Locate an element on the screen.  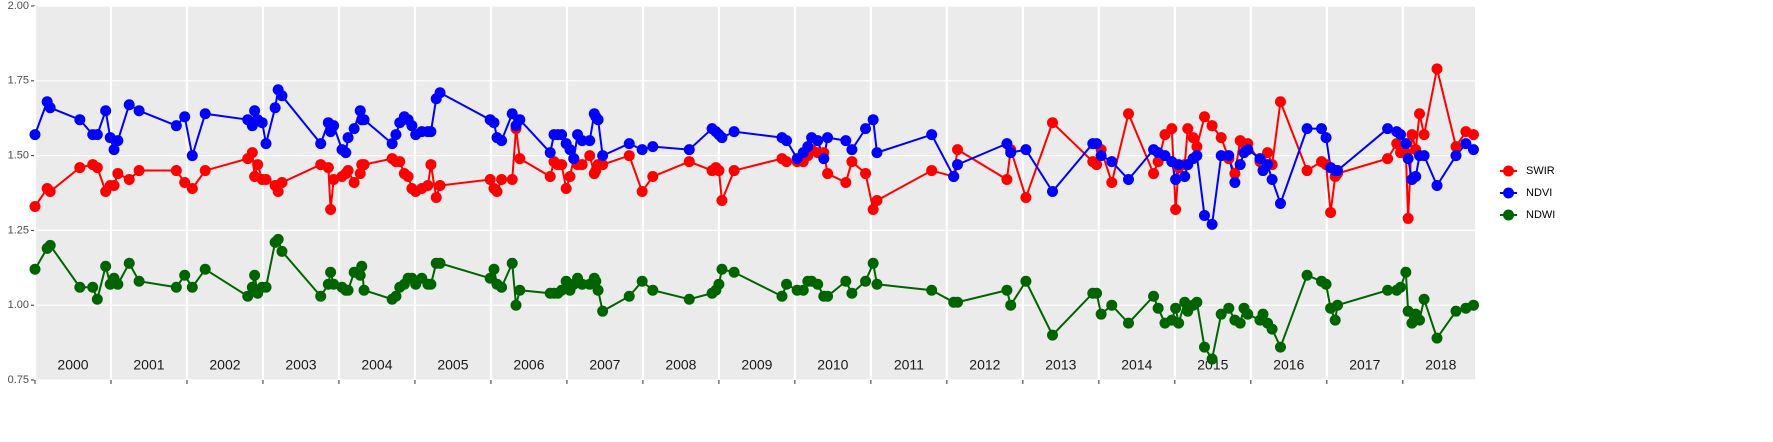
year-label: 2011 is located at coordinates (909, 365).